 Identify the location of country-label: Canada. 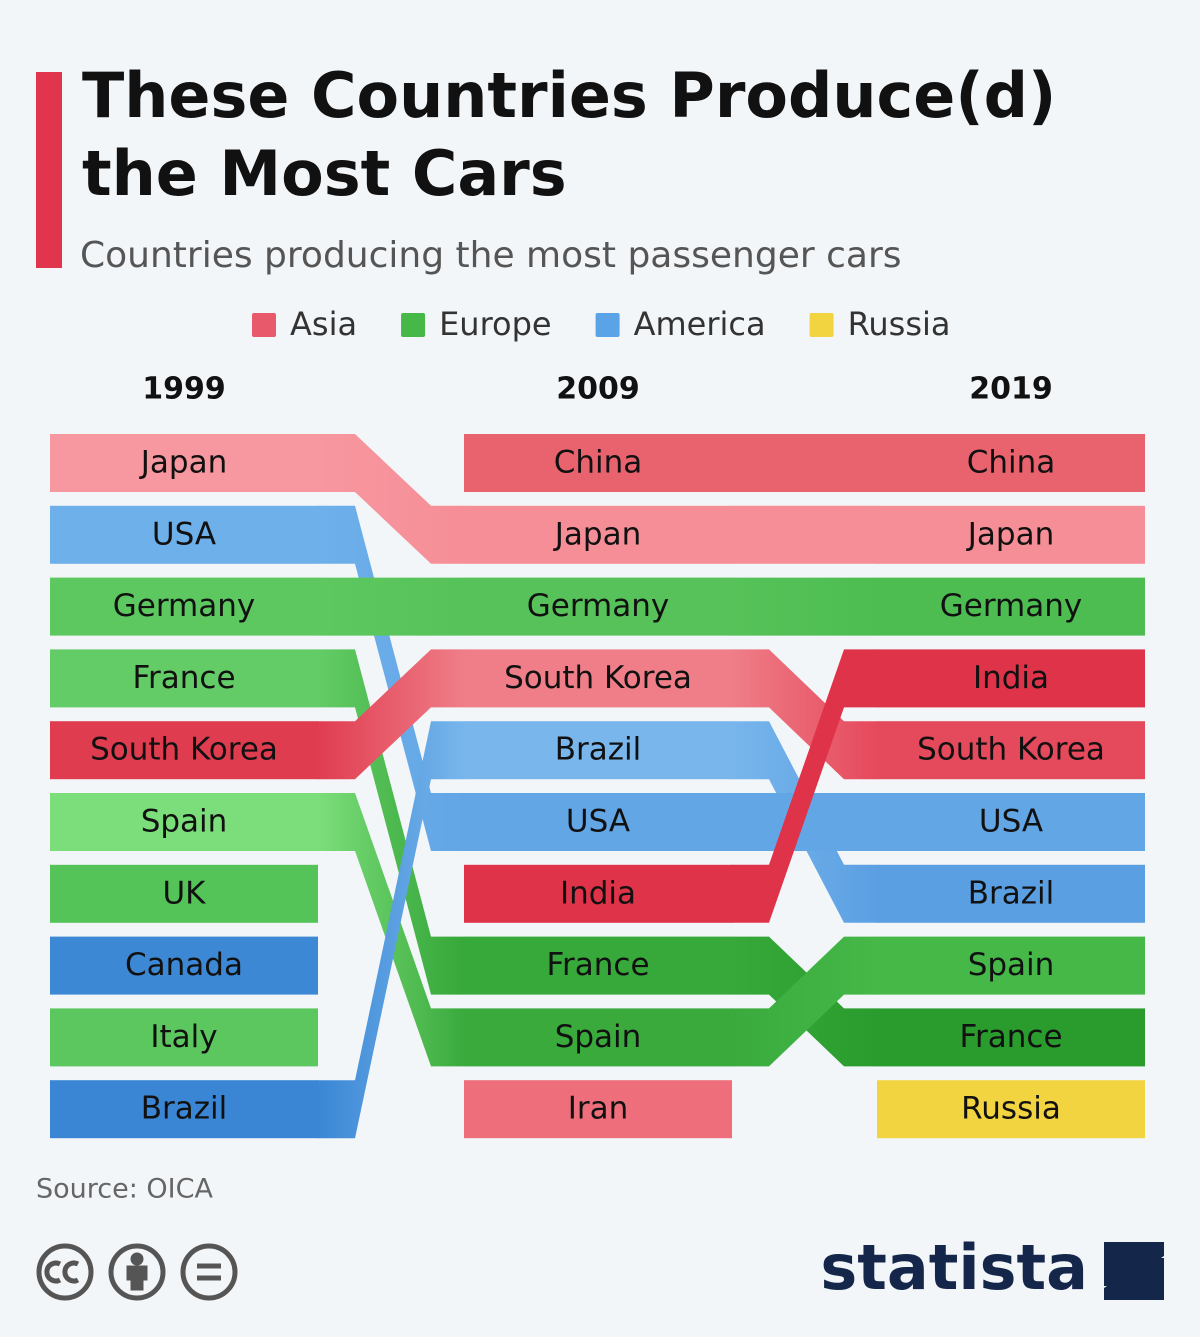
(184, 965).